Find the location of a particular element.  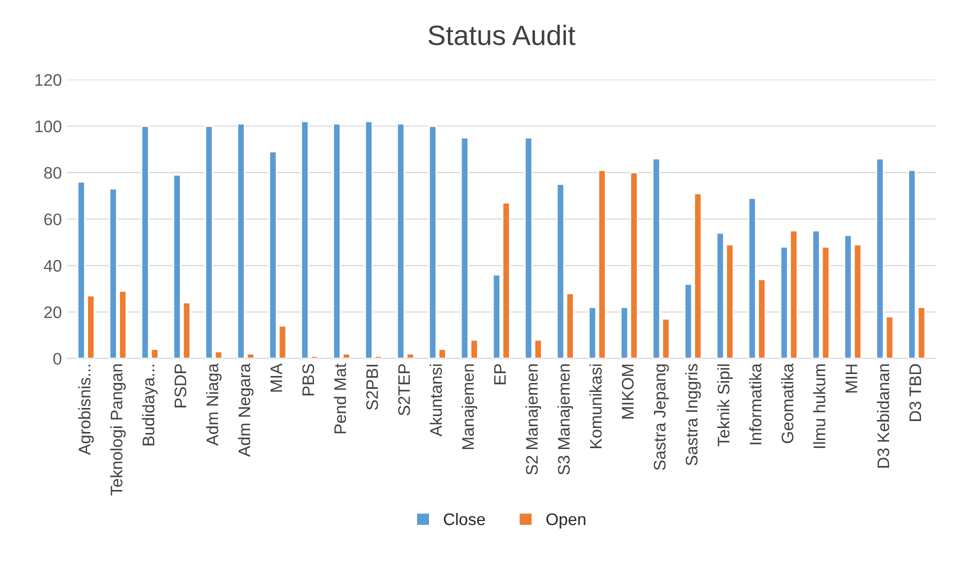

x-tick-label: Ilmu hukum is located at coordinates (819, 406).